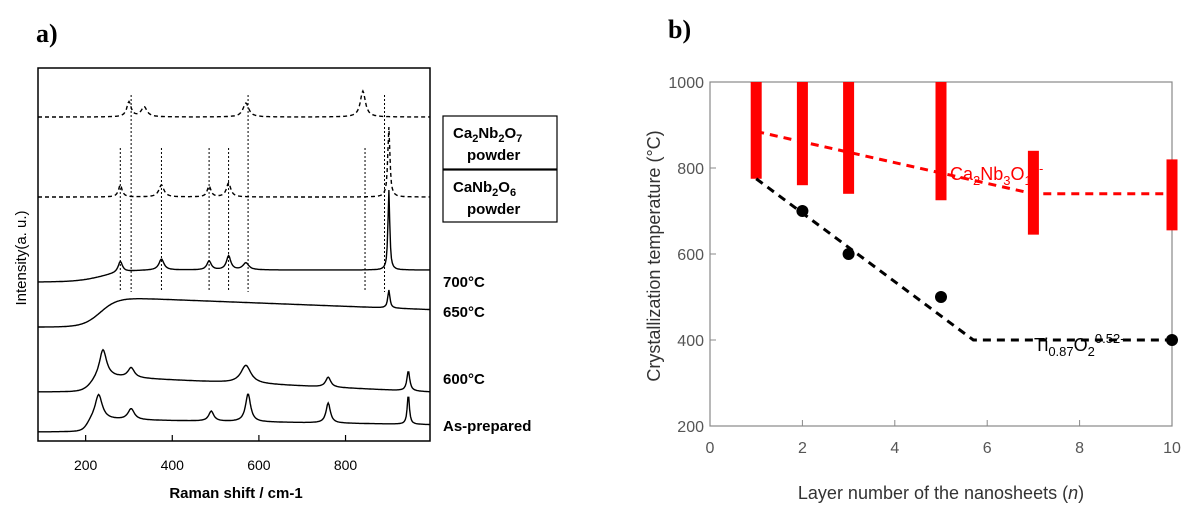  I want to click on x-tick-label: 0, so click(710, 448).